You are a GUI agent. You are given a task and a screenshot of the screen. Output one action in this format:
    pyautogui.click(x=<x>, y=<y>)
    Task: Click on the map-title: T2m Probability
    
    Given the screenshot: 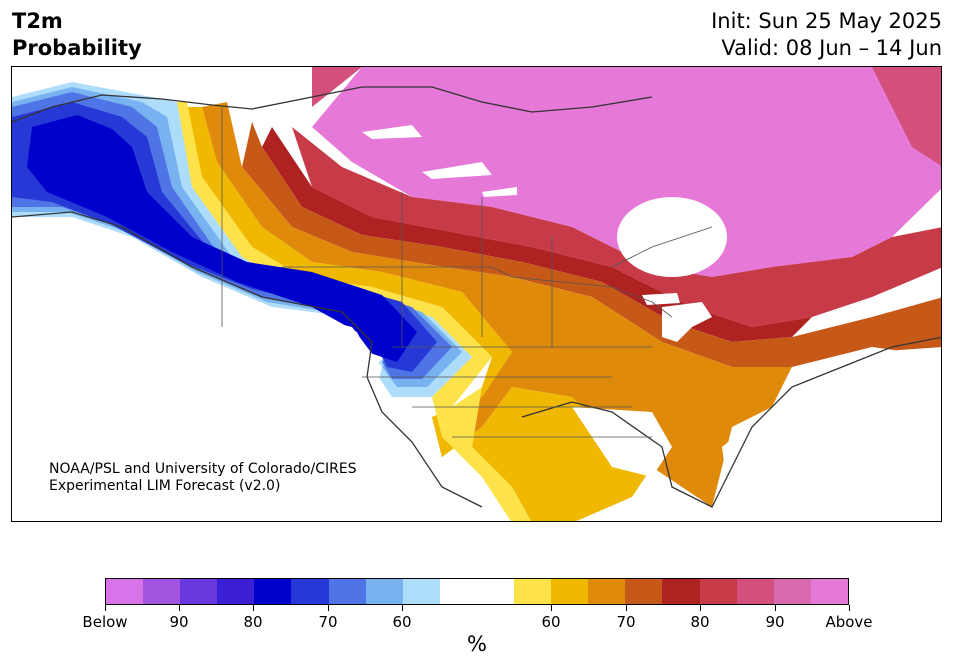 What is the action you would take?
    pyautogui.click(x=77, y=35)
    